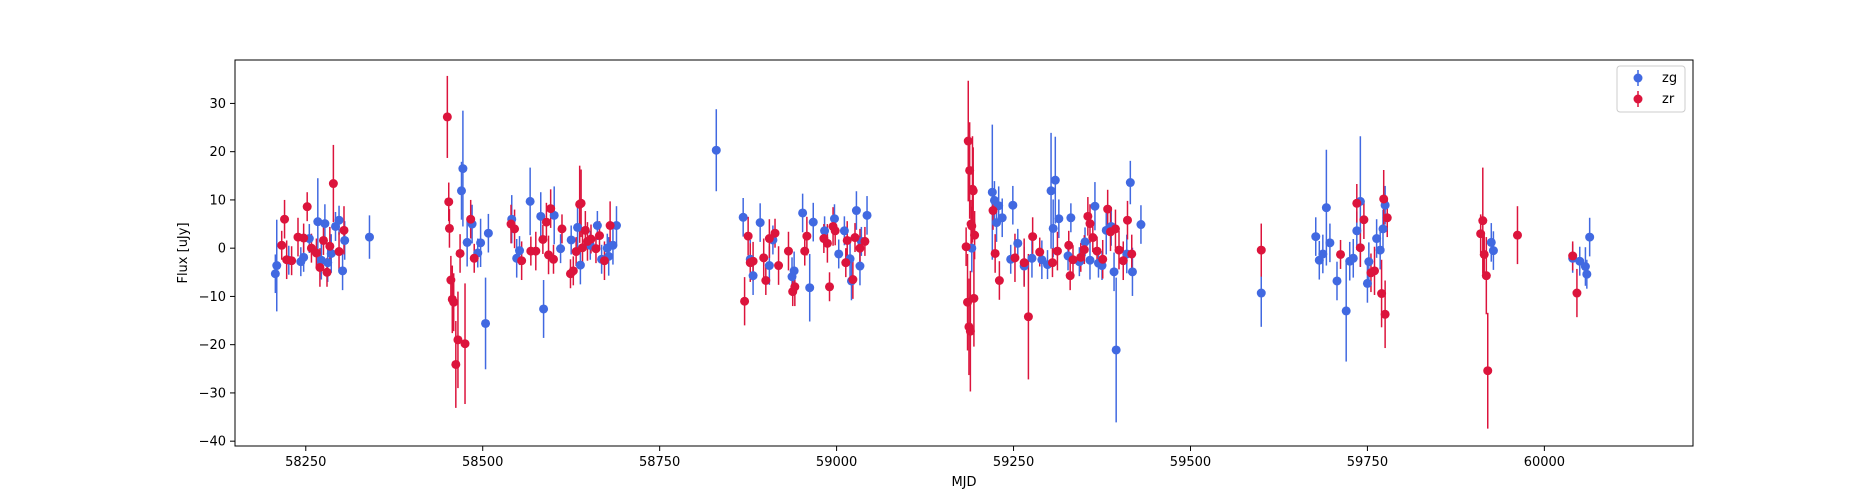  Describe the element at coordinates (212, 297) in the screenshot. I see `y-tick-label: −10` at that location.